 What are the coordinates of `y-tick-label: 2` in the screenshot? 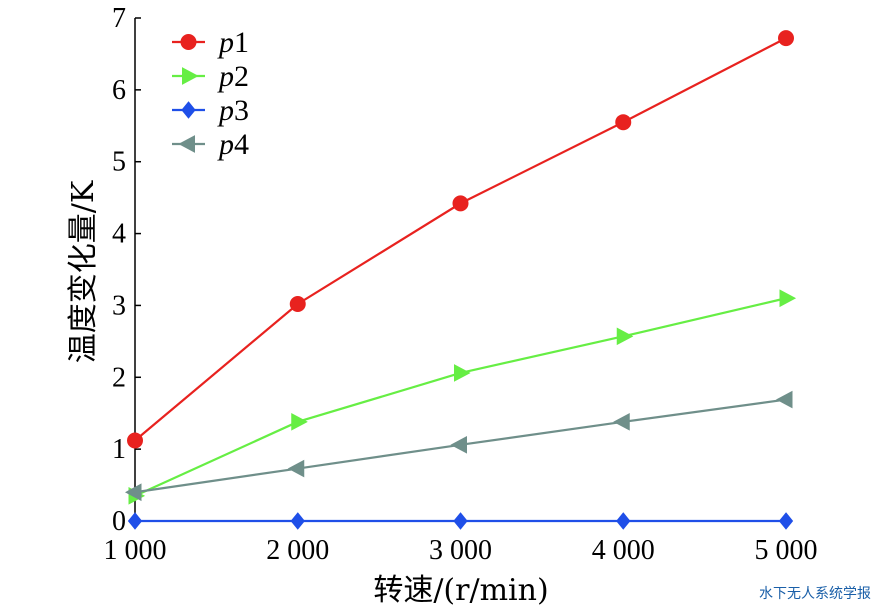 It's located at (119, 377).